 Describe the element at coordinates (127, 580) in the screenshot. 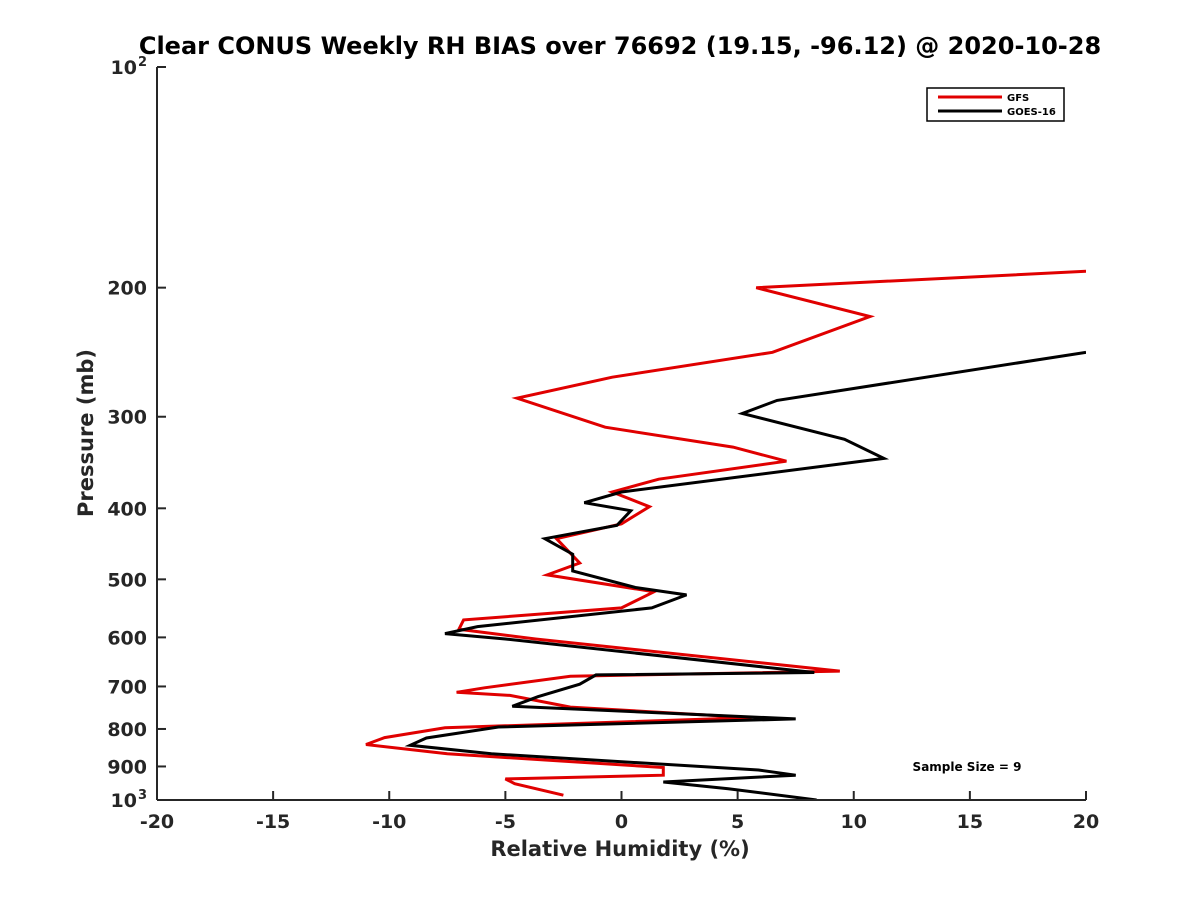

I see `y-tick-label: 500` at that location.